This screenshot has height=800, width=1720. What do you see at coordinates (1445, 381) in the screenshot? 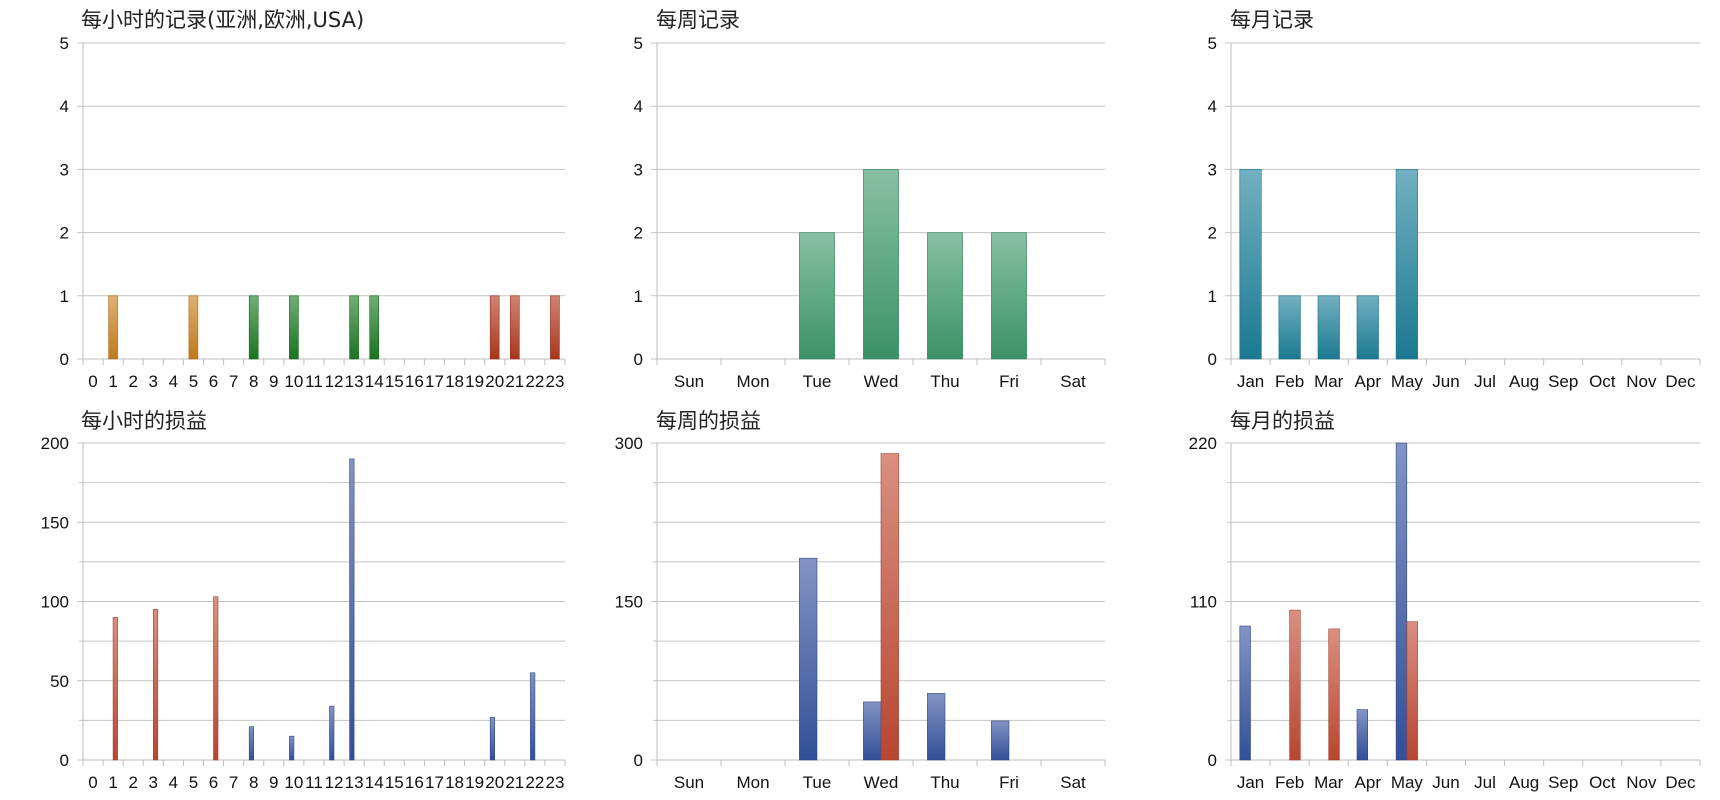
I see `x-tick-label: Jun` at bounding box center [1445, 381].